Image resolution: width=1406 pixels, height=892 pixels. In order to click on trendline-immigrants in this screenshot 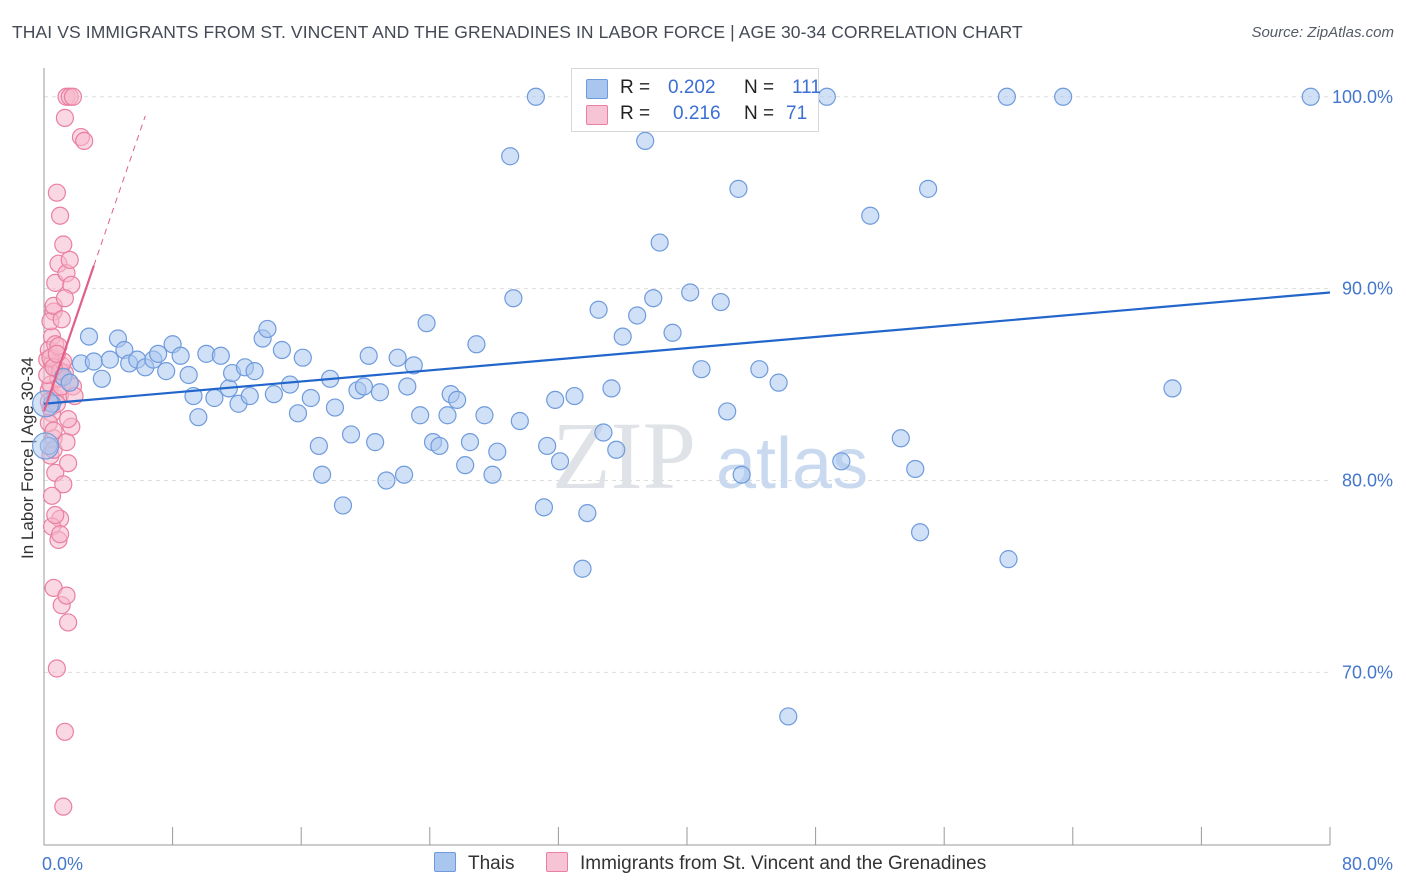, I will do `click(68, 338)`.